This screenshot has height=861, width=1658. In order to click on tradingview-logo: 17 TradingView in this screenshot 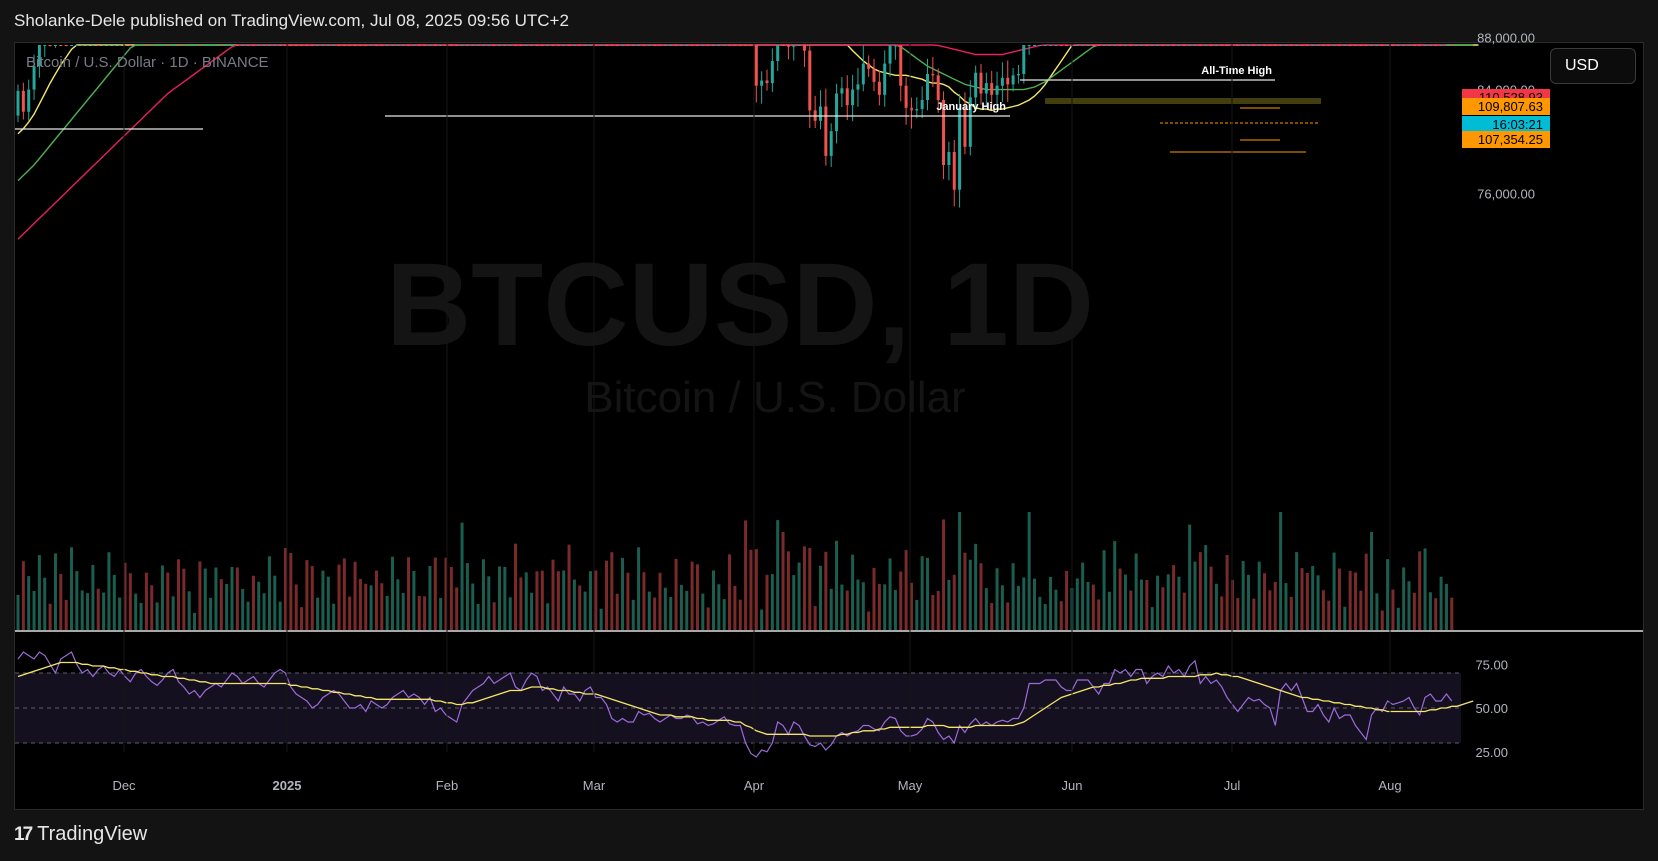, I will do `click(80, 834)`.